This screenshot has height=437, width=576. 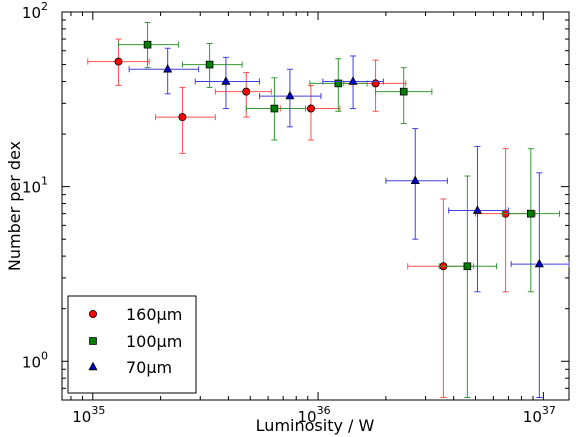 I want to click on x-axis-label: Luminosity / W, so click(x=315, y=425).